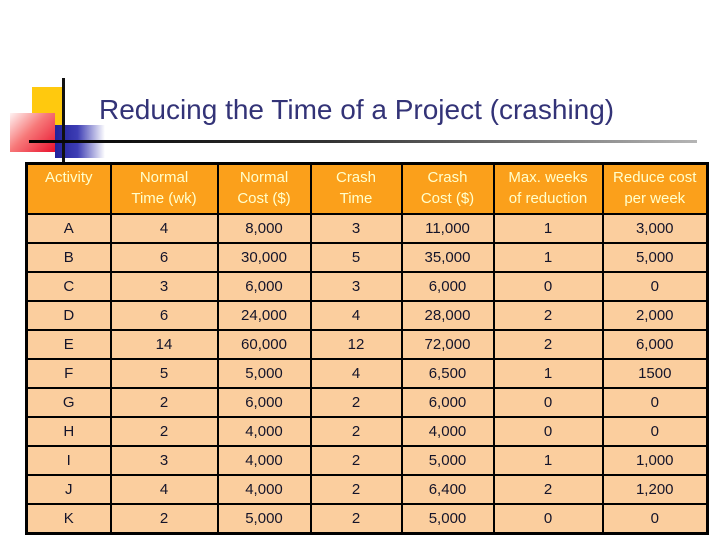 The height and width of the screenshot is (540, 720). I want to click on table-cell: 60,000, so click(264, 344).